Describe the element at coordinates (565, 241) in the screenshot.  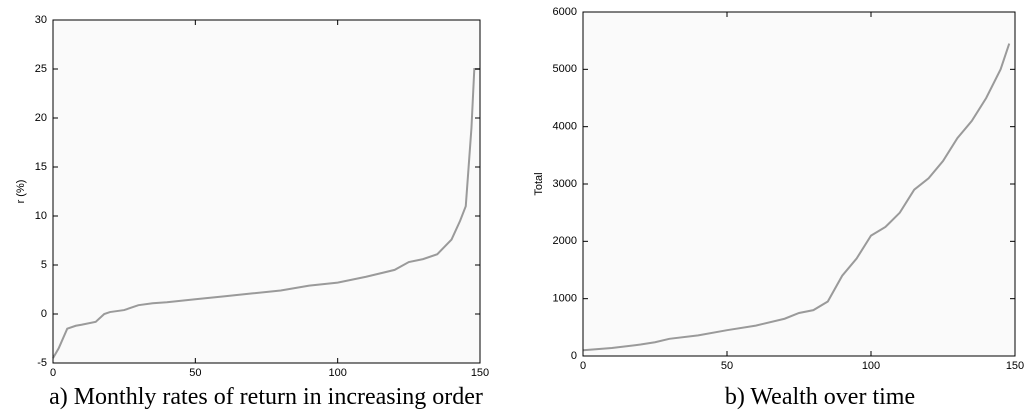
I see `y-tick-label: 2000` at that location.